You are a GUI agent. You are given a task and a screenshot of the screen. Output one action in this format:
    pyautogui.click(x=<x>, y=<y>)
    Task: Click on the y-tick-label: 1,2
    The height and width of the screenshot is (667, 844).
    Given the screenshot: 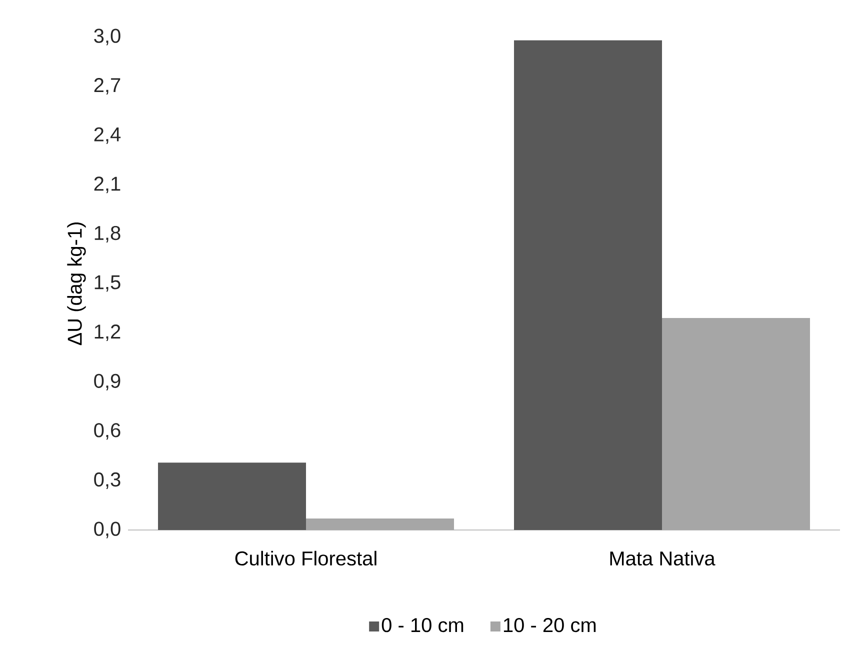 What is the action you would take?
    pyautogui.click(x=107, y=333)
    